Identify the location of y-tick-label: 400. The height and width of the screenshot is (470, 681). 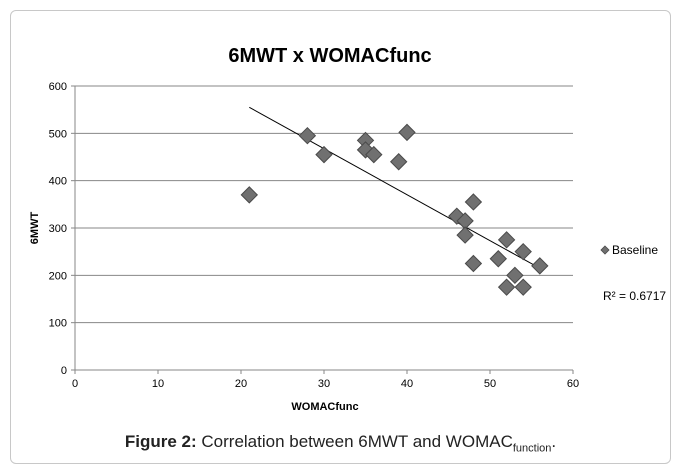
(58, 182).